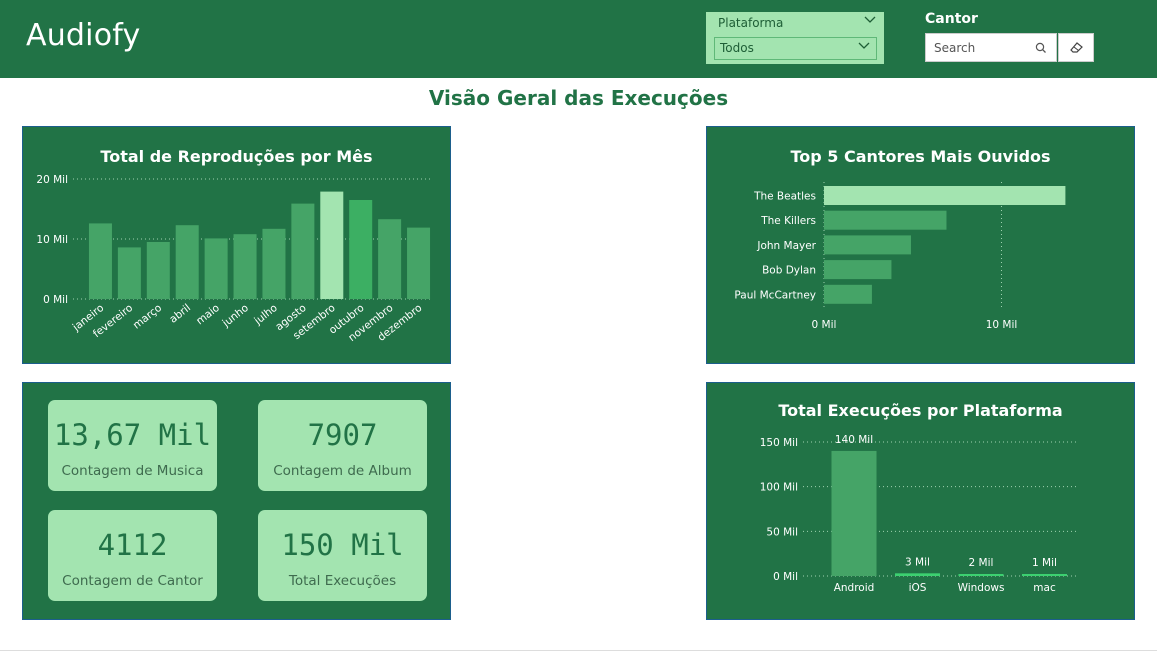 This screenshot has width=1157, height=651. I want to click on search-icon, so click(1041, 47).